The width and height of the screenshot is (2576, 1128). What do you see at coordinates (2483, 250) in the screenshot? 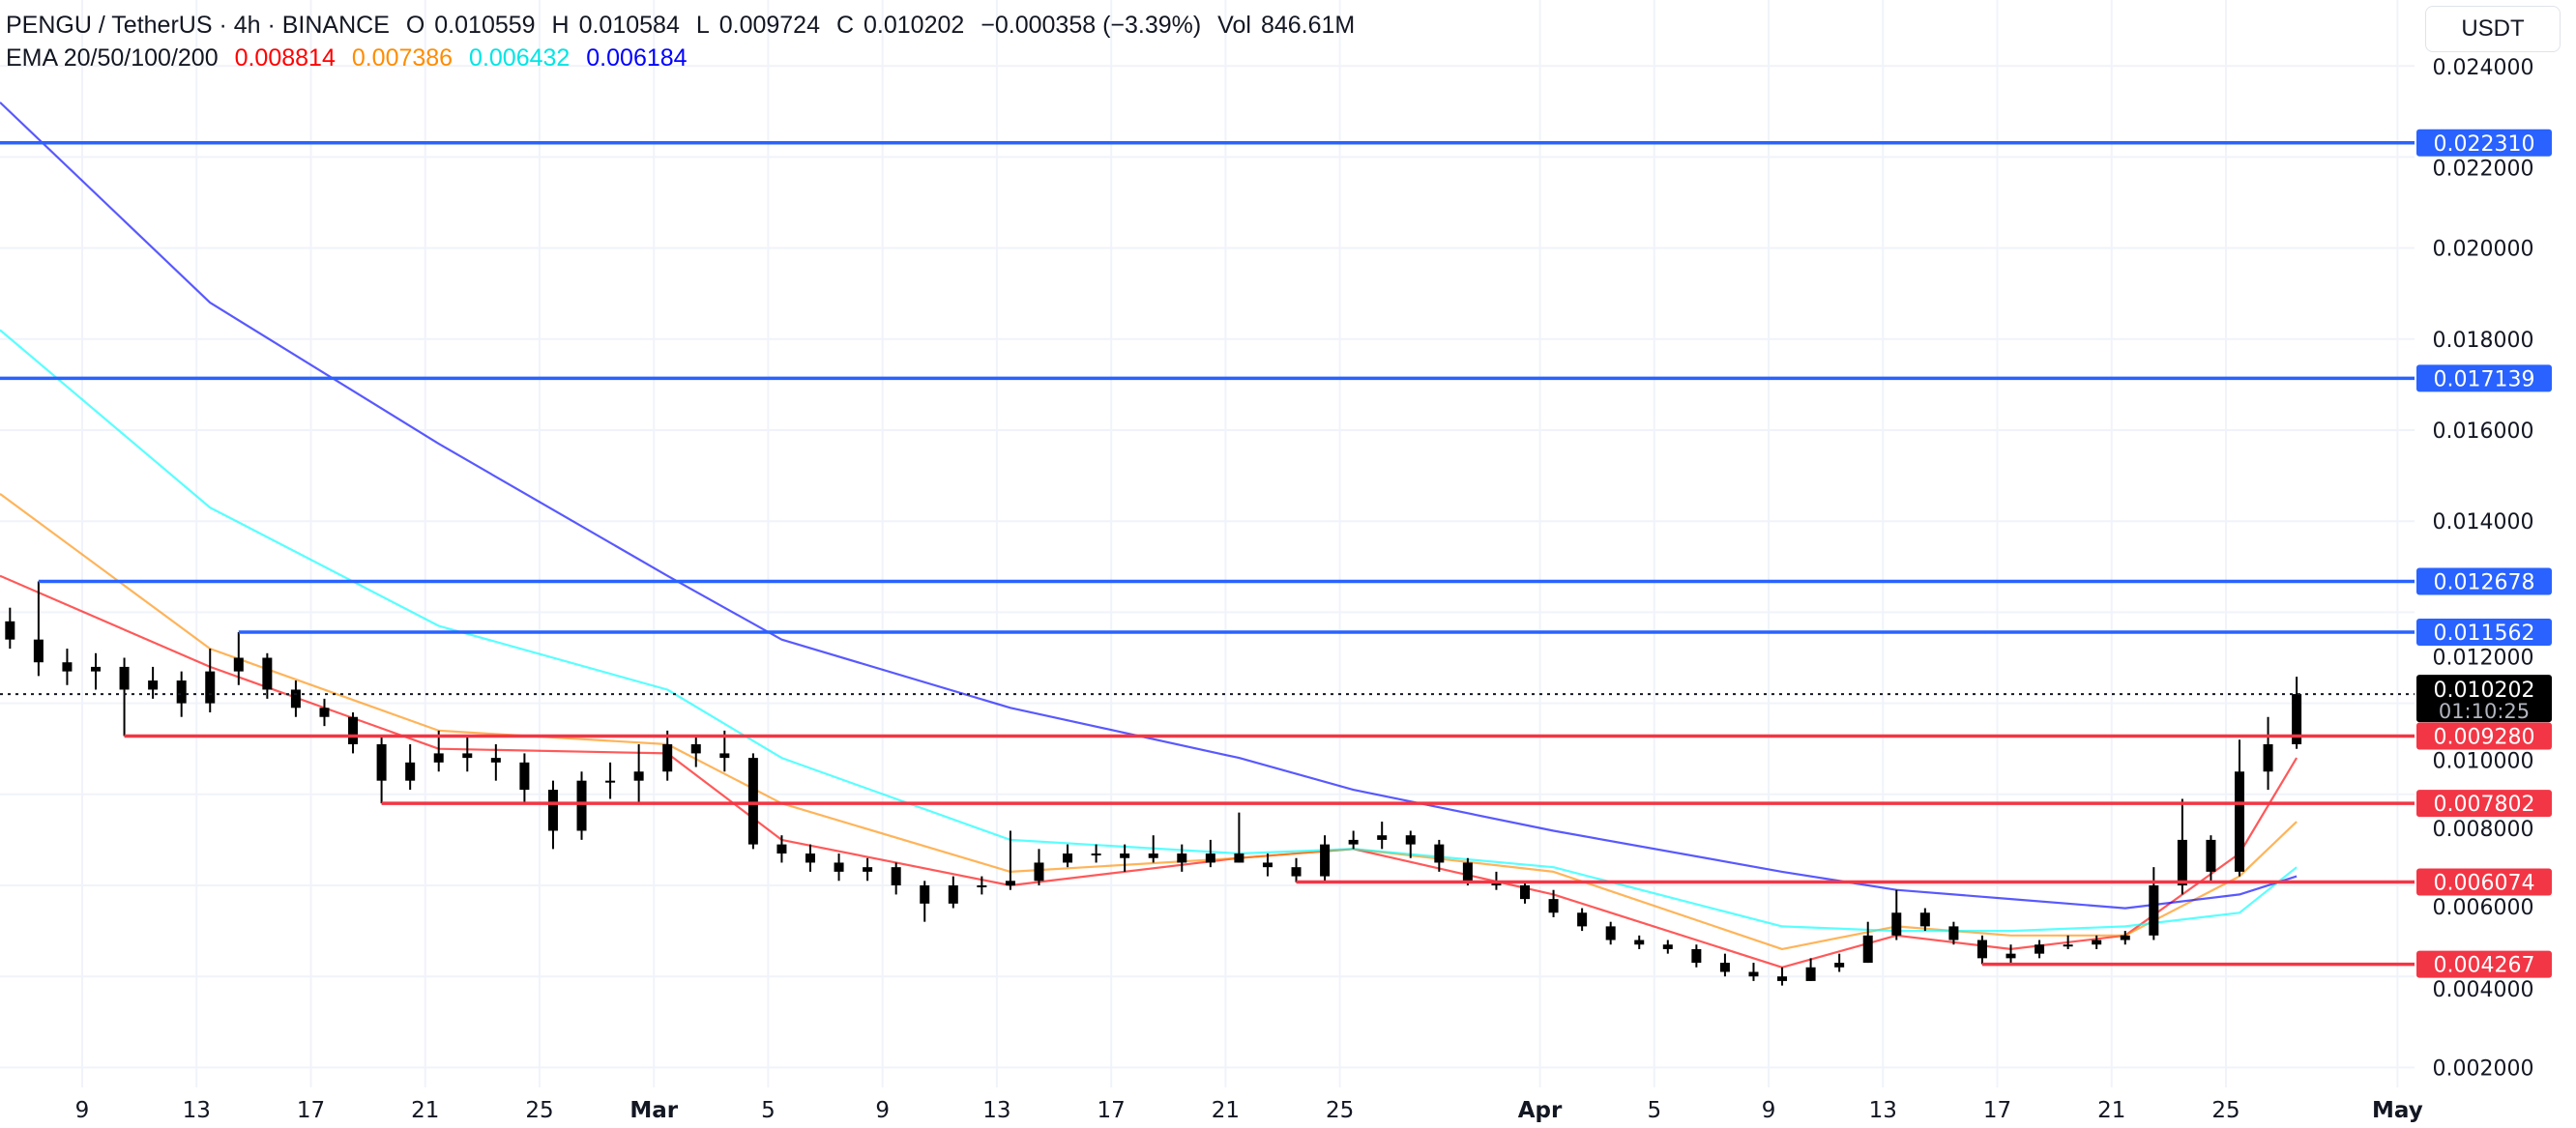
I see `price-tick-label: 0.020000` at bounding box center [2483, 250].